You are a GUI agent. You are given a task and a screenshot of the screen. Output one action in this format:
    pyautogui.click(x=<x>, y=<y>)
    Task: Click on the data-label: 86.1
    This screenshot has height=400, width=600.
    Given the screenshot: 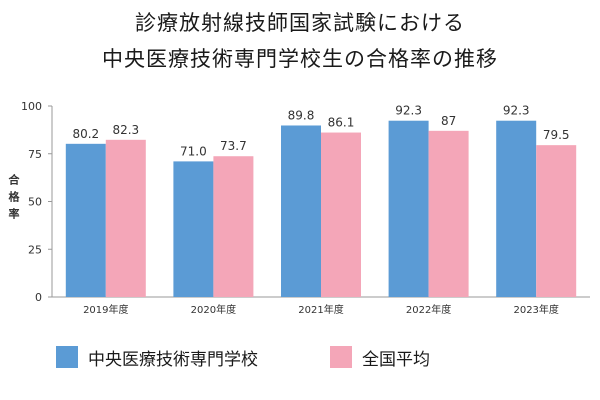 What is the action you would take?
    pyautogui.click(x=341, y=123)
    